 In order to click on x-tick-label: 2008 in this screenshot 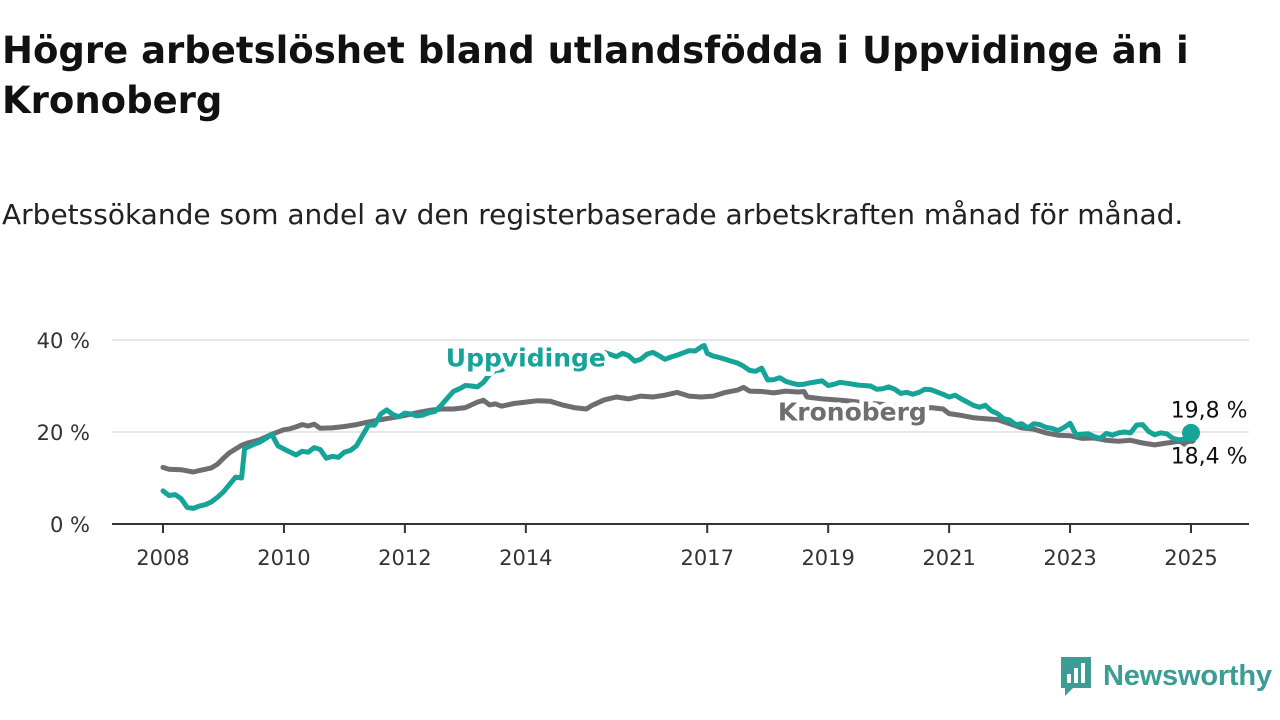, I will do `click(162, 558)`.